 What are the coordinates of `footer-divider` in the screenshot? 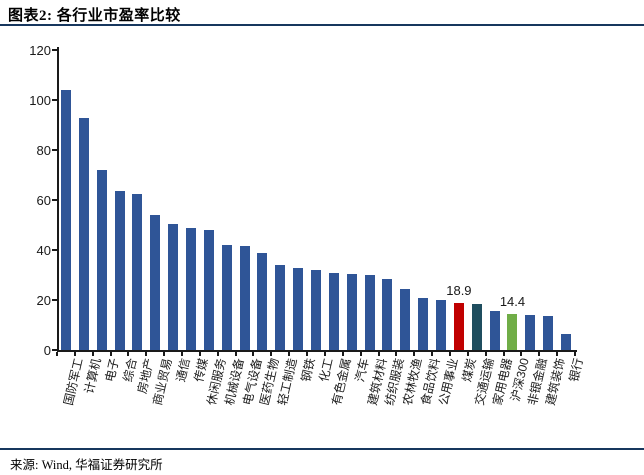 It's located at (322, 449).